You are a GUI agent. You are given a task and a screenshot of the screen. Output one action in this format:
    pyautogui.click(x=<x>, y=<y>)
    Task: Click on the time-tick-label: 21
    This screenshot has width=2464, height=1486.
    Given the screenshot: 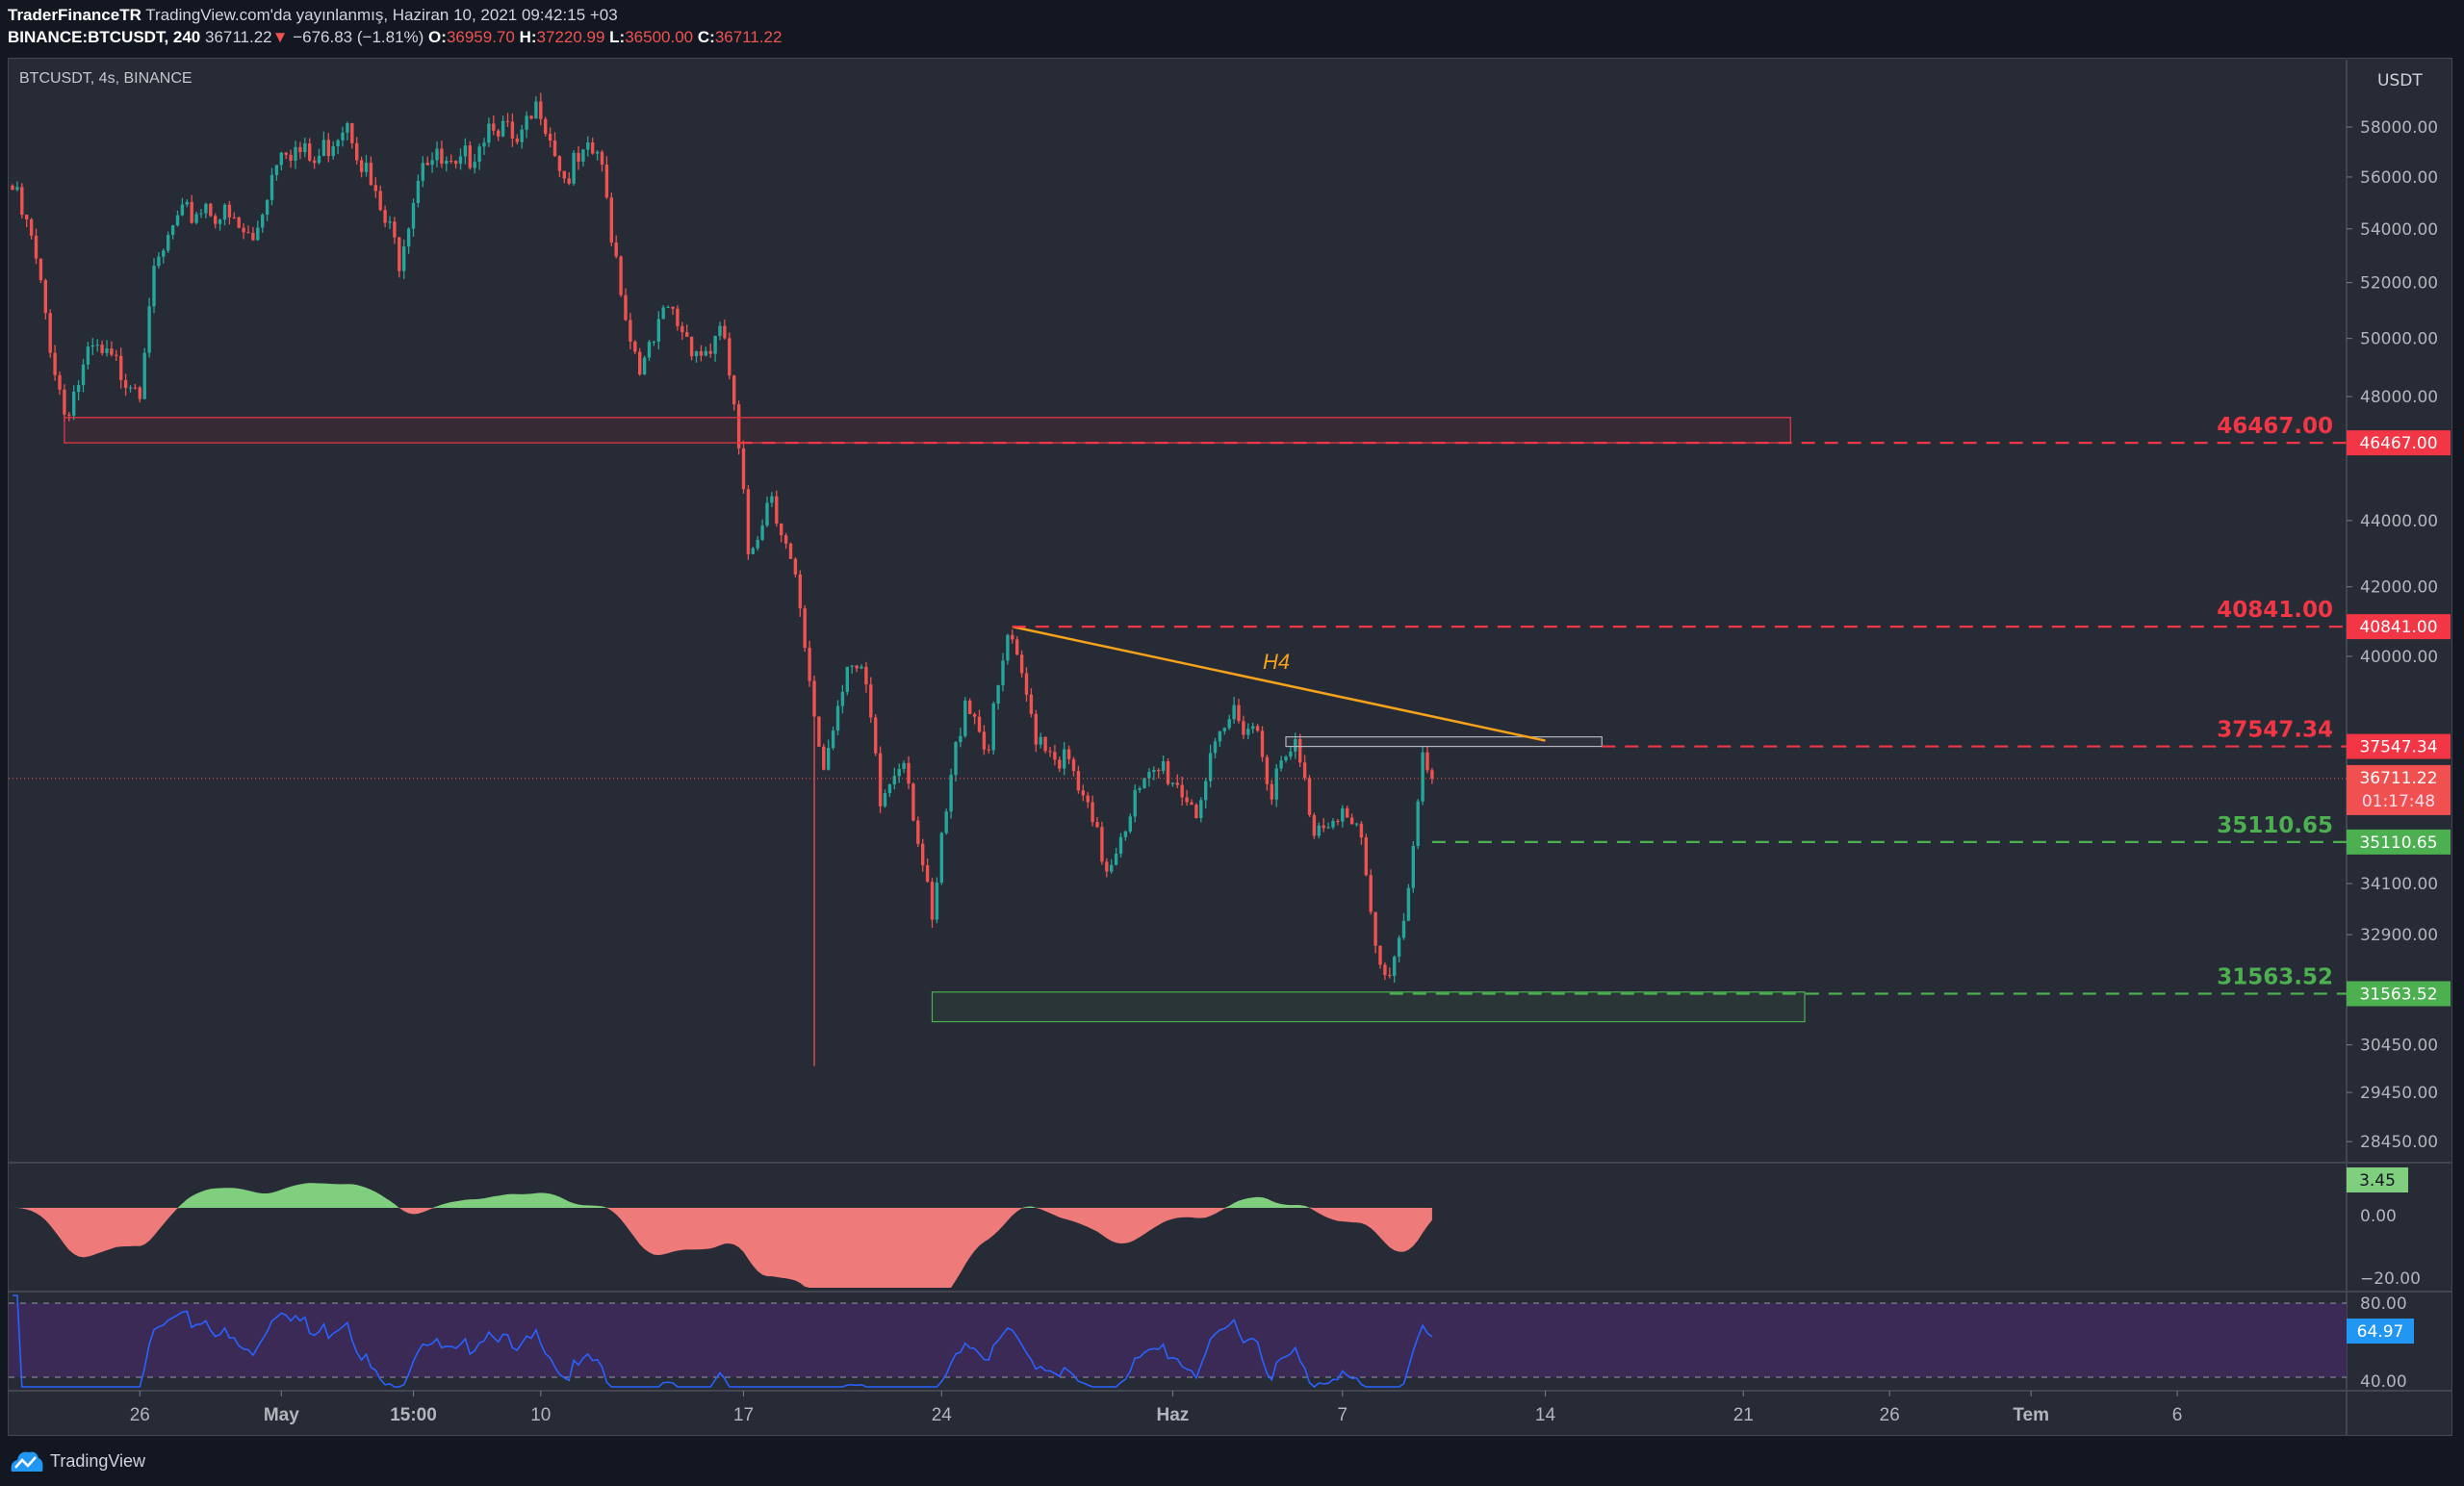 What is the action you would take?
    pyautogui.click(x=1743, y=1415)
    